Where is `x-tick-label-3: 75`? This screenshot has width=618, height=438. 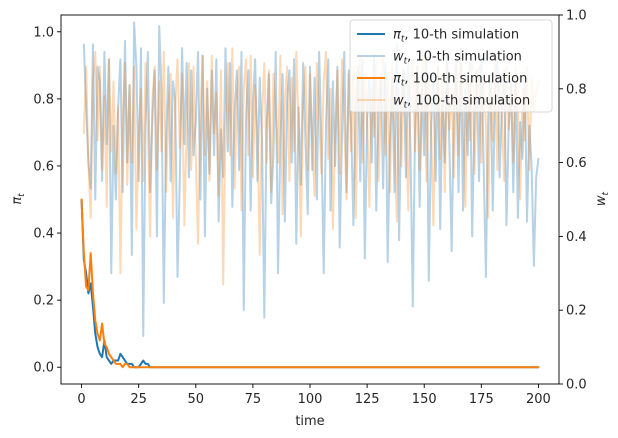 x-tick-label-3: 75 is located at coordinates (253, 399).